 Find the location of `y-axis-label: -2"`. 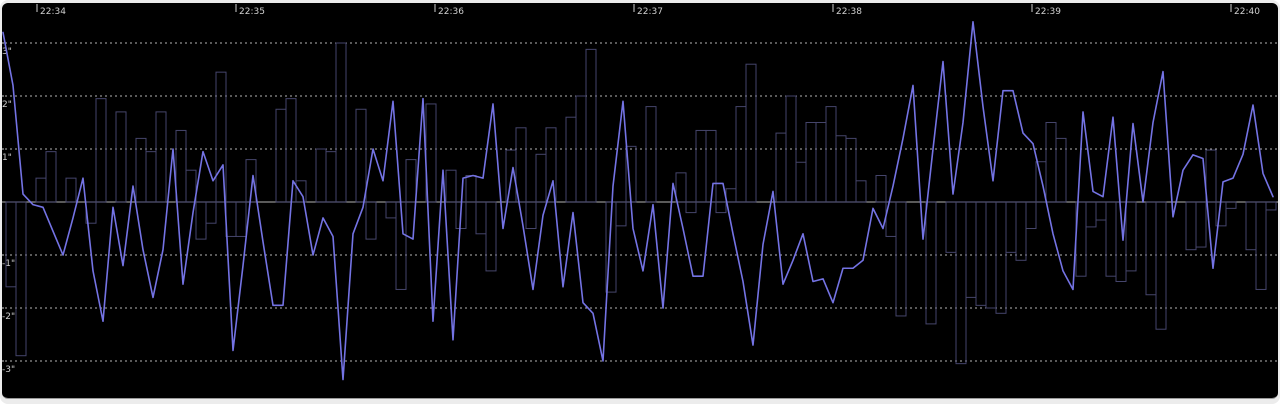

y-axis-label: -2" is located at coordinates (8, 317).